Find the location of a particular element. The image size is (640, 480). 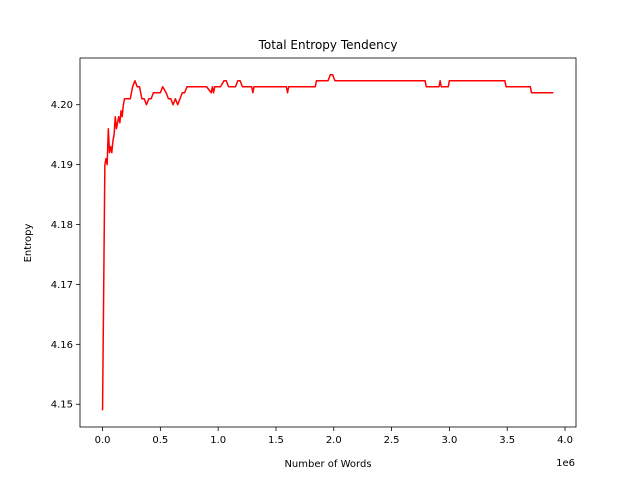

y-axis: 4.15 4.16 4.17 4.18 4.19 4.20 is located at coordinates (65, 255).